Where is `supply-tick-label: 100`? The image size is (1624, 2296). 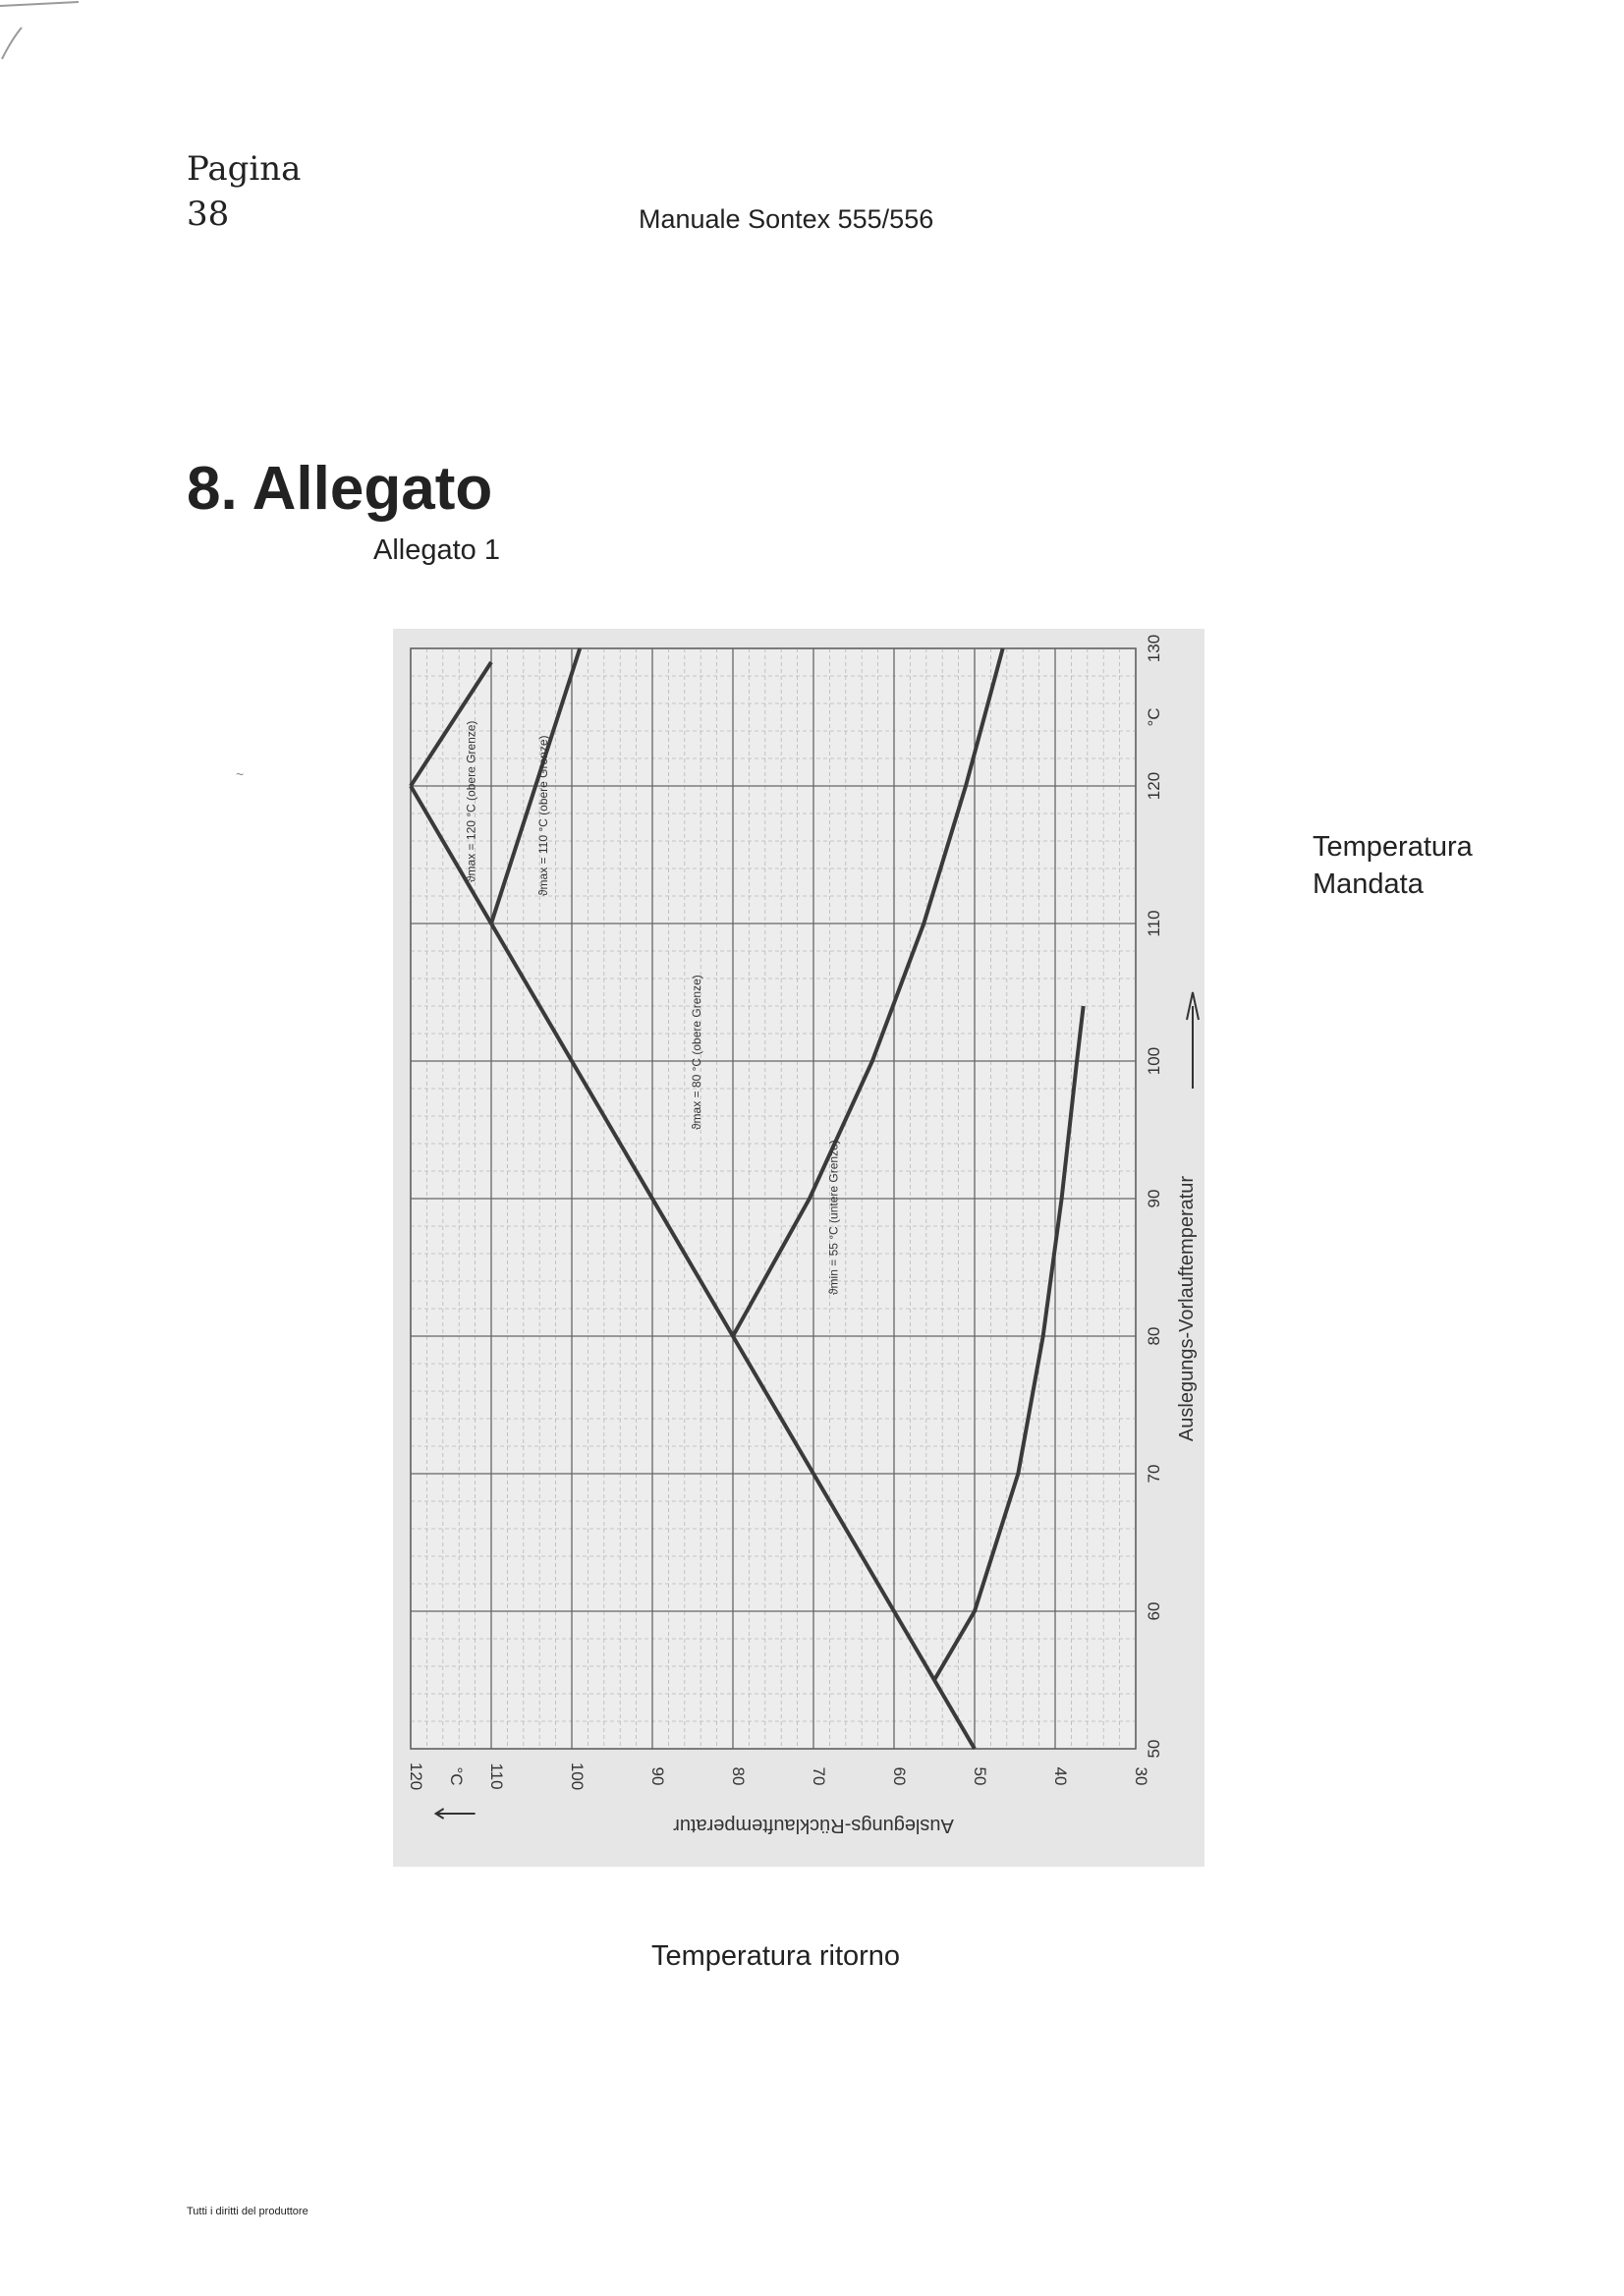
supply-tick-label: 100 is located at coordinates (1154, 1061).